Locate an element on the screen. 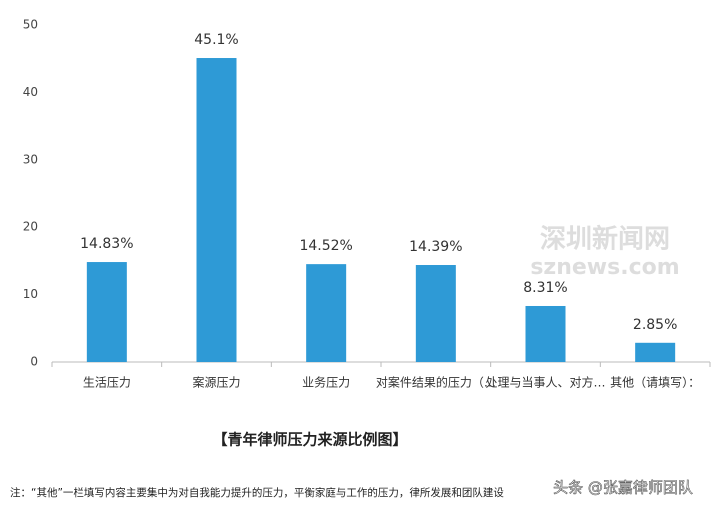  value-label: 2.85% is located at coordinates (655, 325).